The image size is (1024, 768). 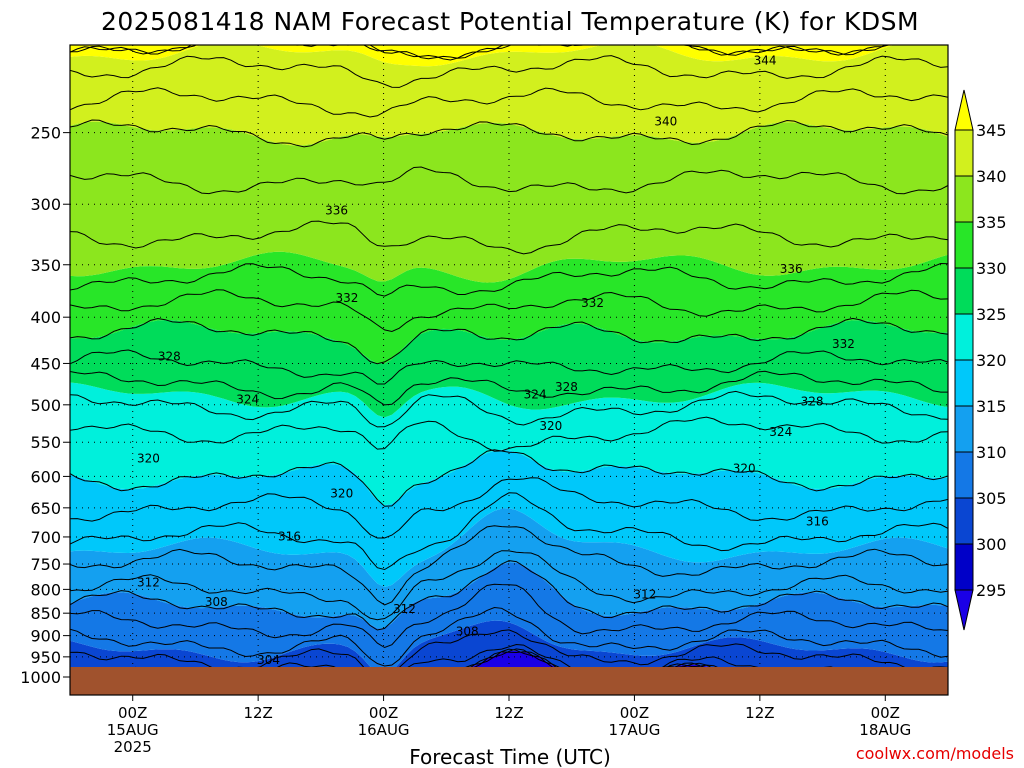 I want to click on y-tick-label: 450, so click(x=45, y=363).